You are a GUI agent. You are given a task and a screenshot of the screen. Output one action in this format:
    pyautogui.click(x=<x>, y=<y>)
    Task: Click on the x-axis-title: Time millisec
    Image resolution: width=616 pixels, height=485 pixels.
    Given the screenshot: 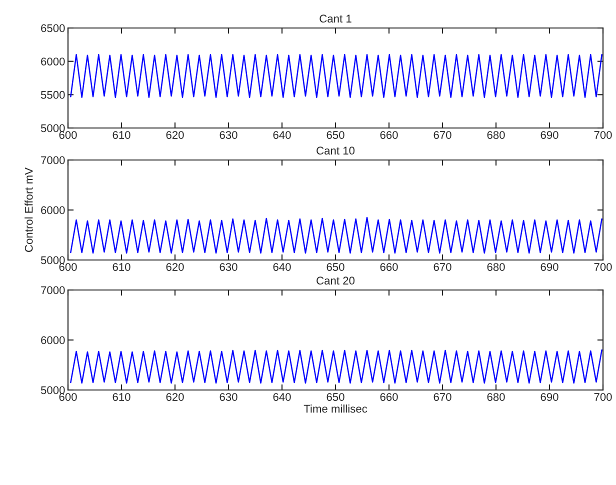 What is the action you would take?
    pyautogui.click(x=336, y=408)
    